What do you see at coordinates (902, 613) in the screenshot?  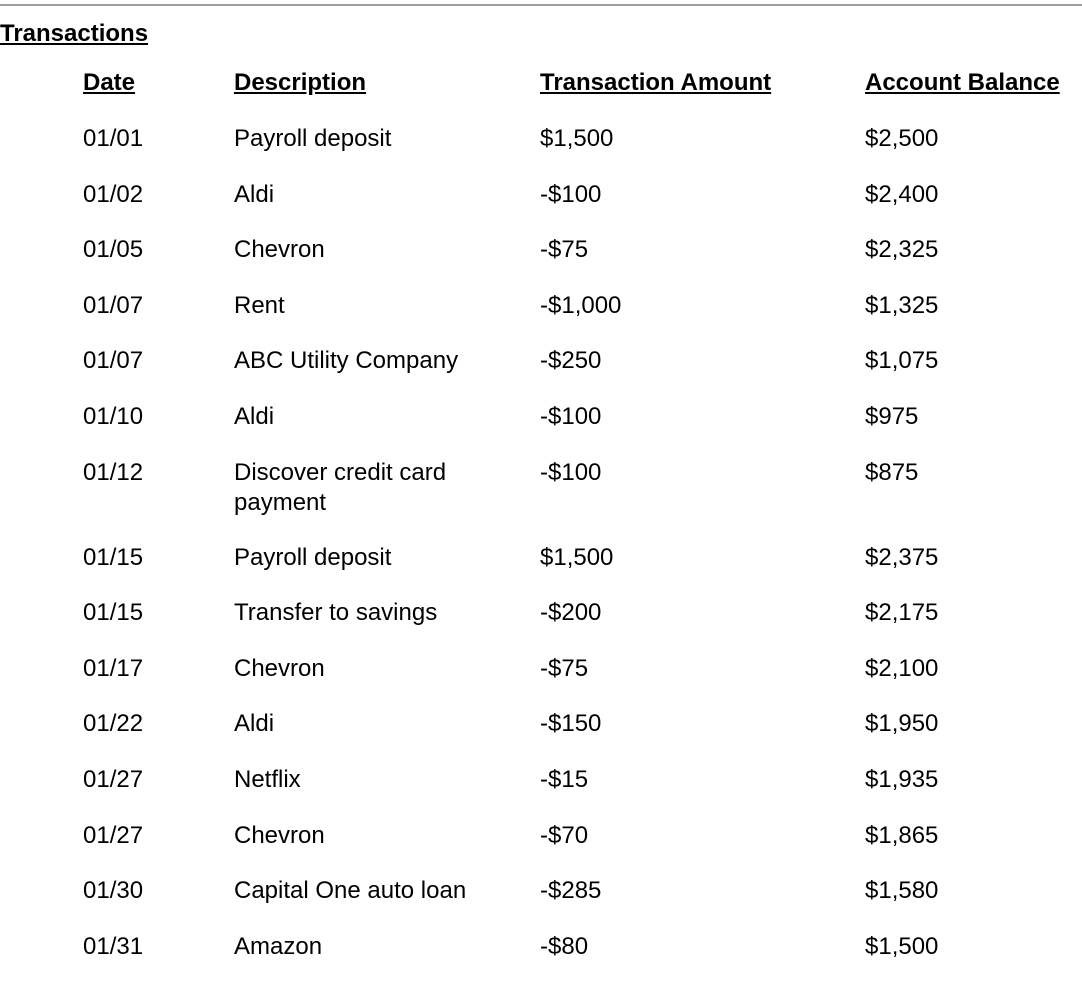 I see `balance-cell: $2,175` at bounding box center [902, 613].